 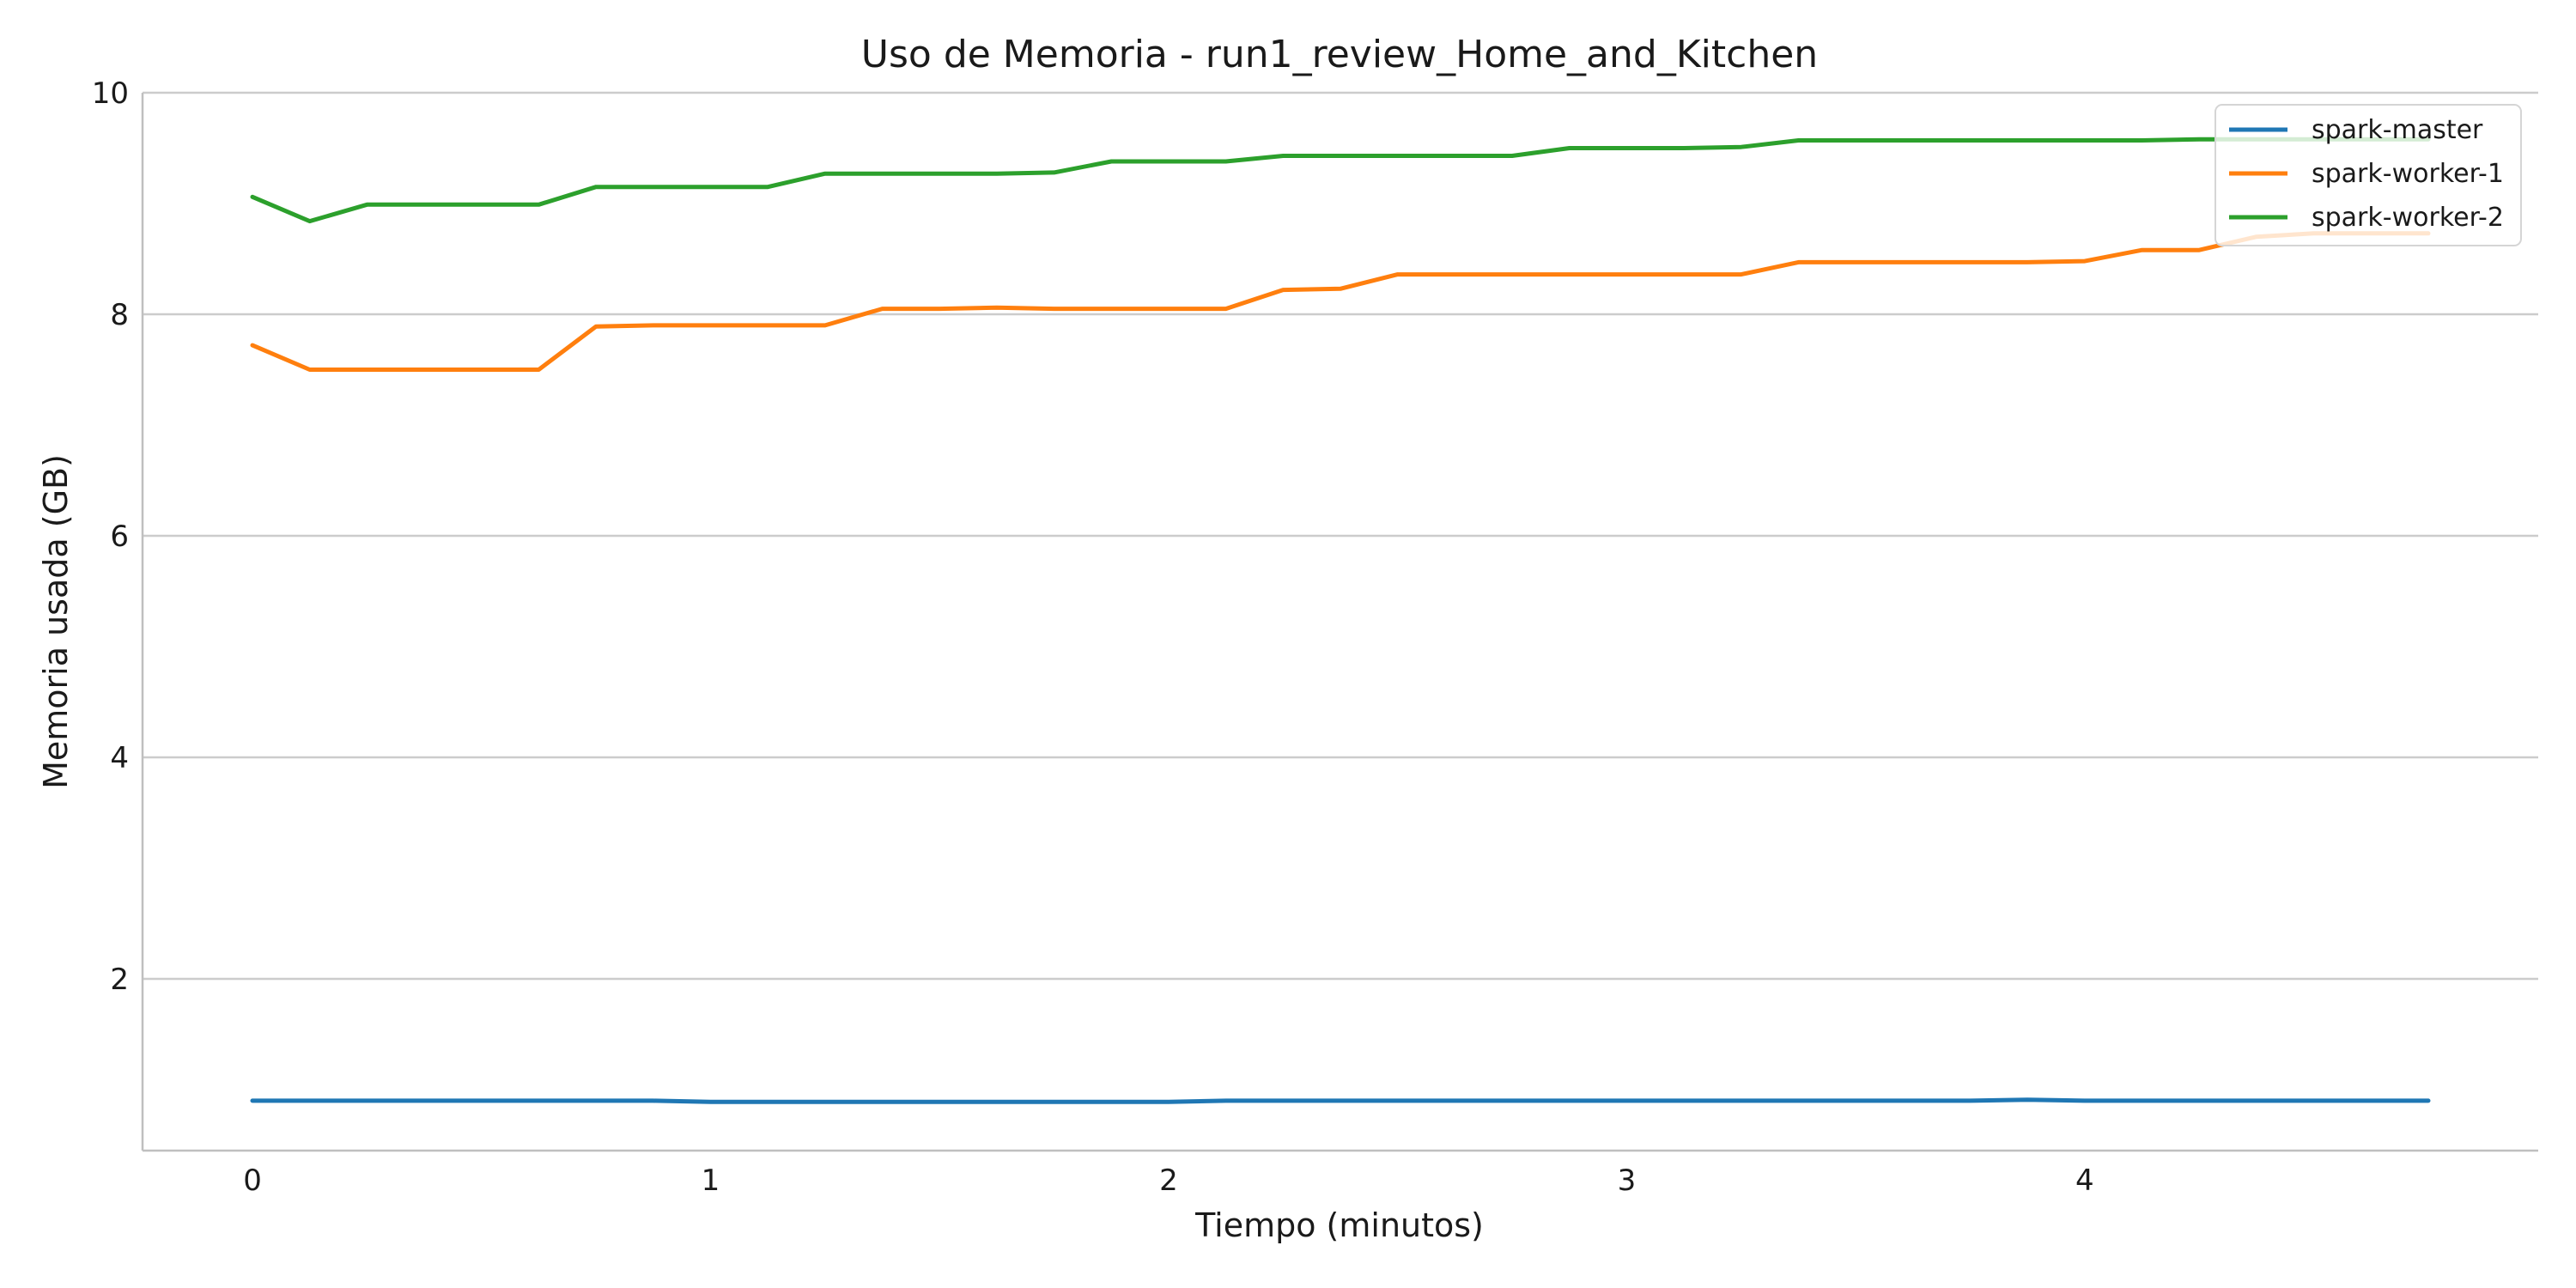 What do you see at coordinates (711, 1180) in the screenshot?
I see `x-tick-label: 1` at bounding box center [711, 1180].